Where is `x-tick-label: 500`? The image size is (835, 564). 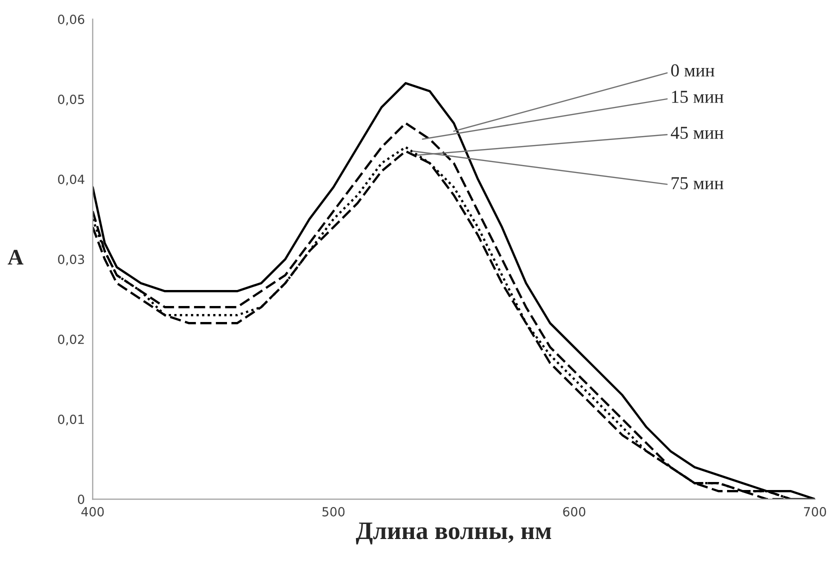 x-tick-label: 500 is located at coordinates (333, 511).